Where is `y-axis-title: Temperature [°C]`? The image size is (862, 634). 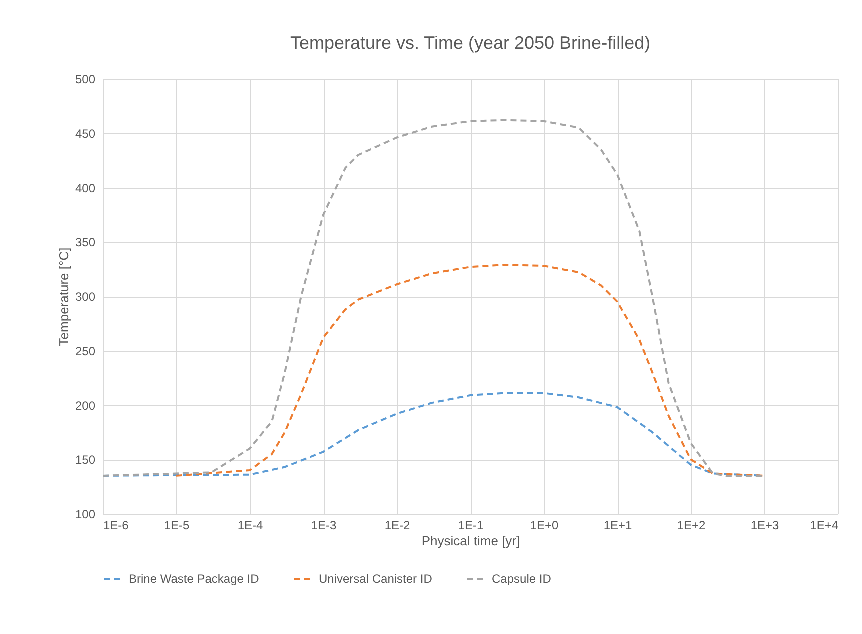
y-axis-title: Temperature [°C] is located at coordinates (64, 297).